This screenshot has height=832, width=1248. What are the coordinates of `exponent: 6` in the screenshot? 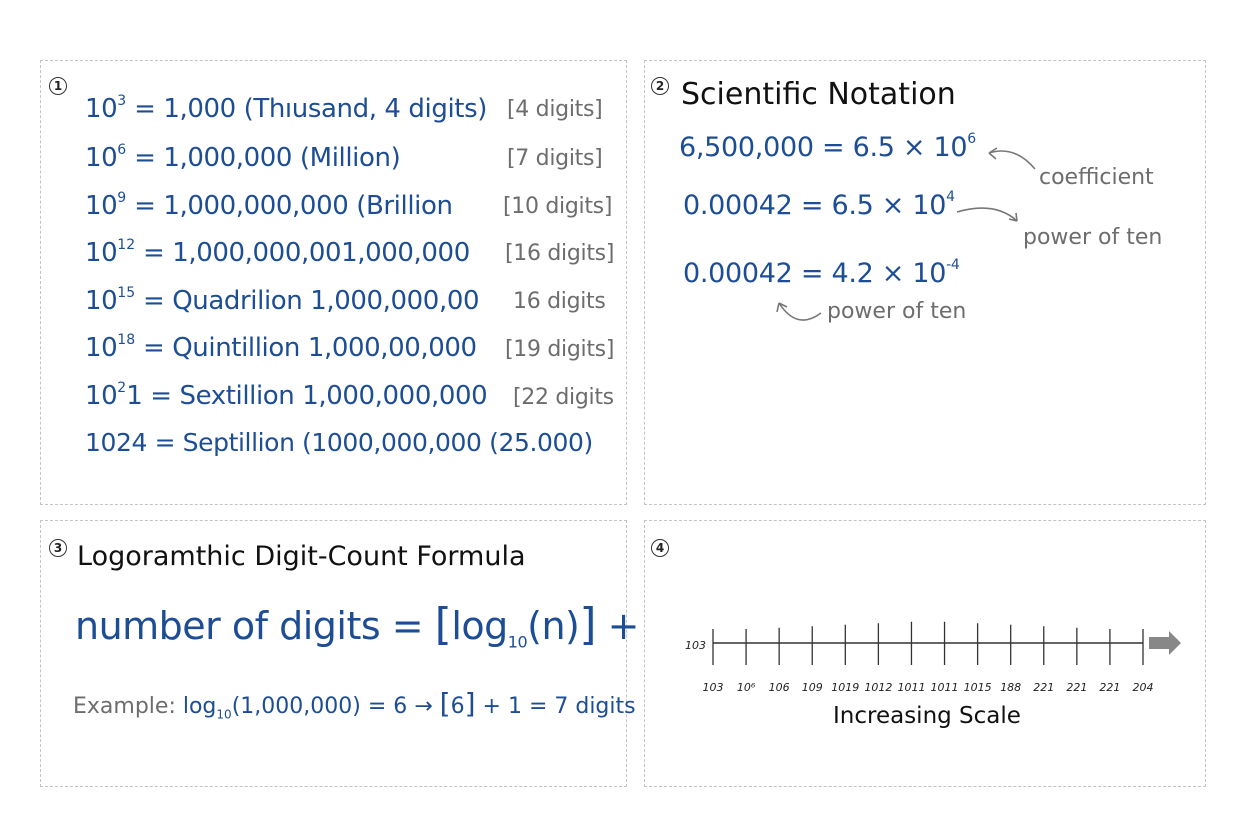 It's located at (122, 150).